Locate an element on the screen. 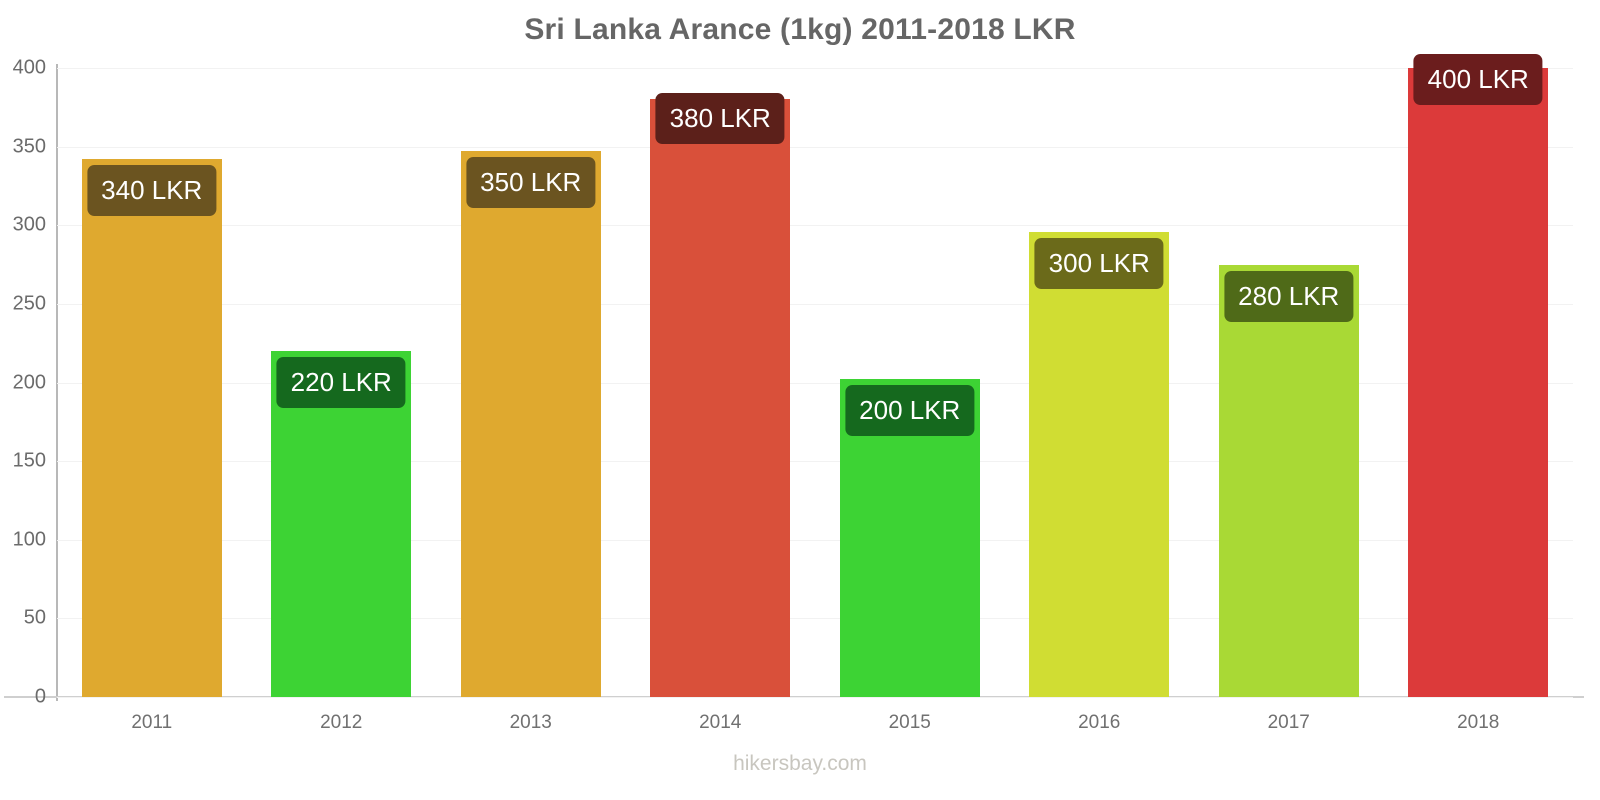  y-axis-tick-label: 150 is located at coordinates (29, 460).